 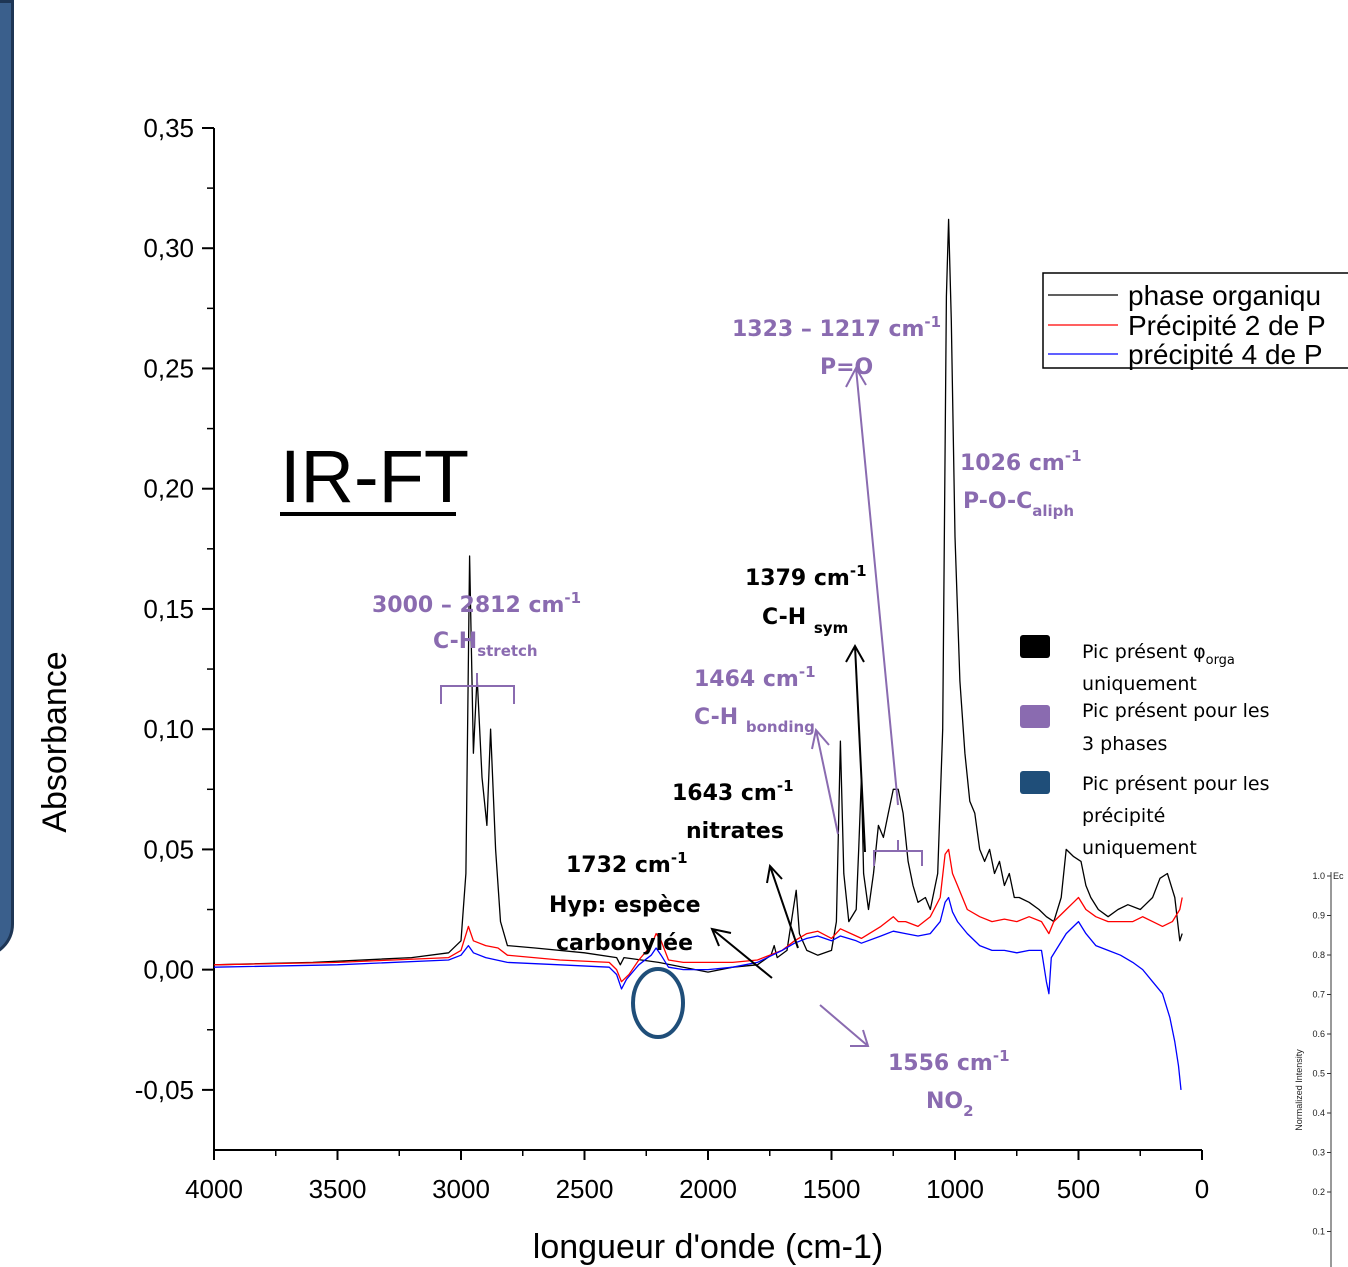 I want to click on annotation-no2: 1556 cm-1 NO2, so click(x=949, y=1083).